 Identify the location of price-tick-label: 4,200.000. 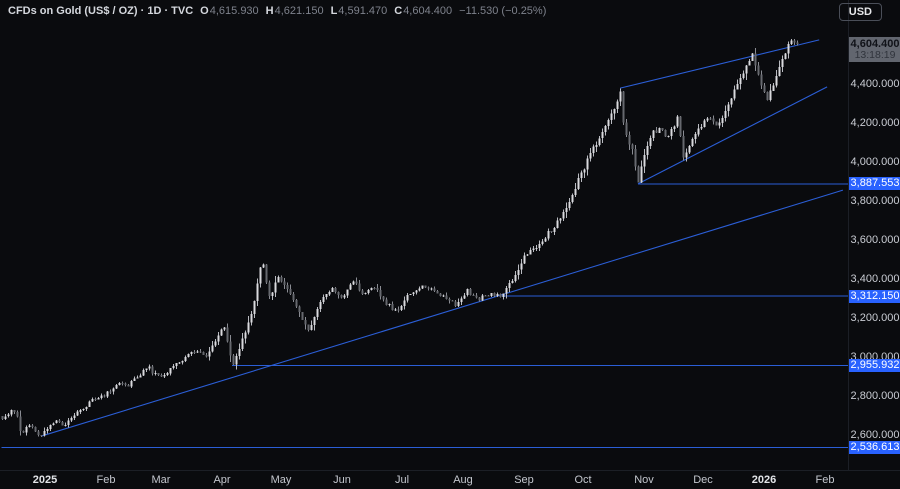
(875, 123).